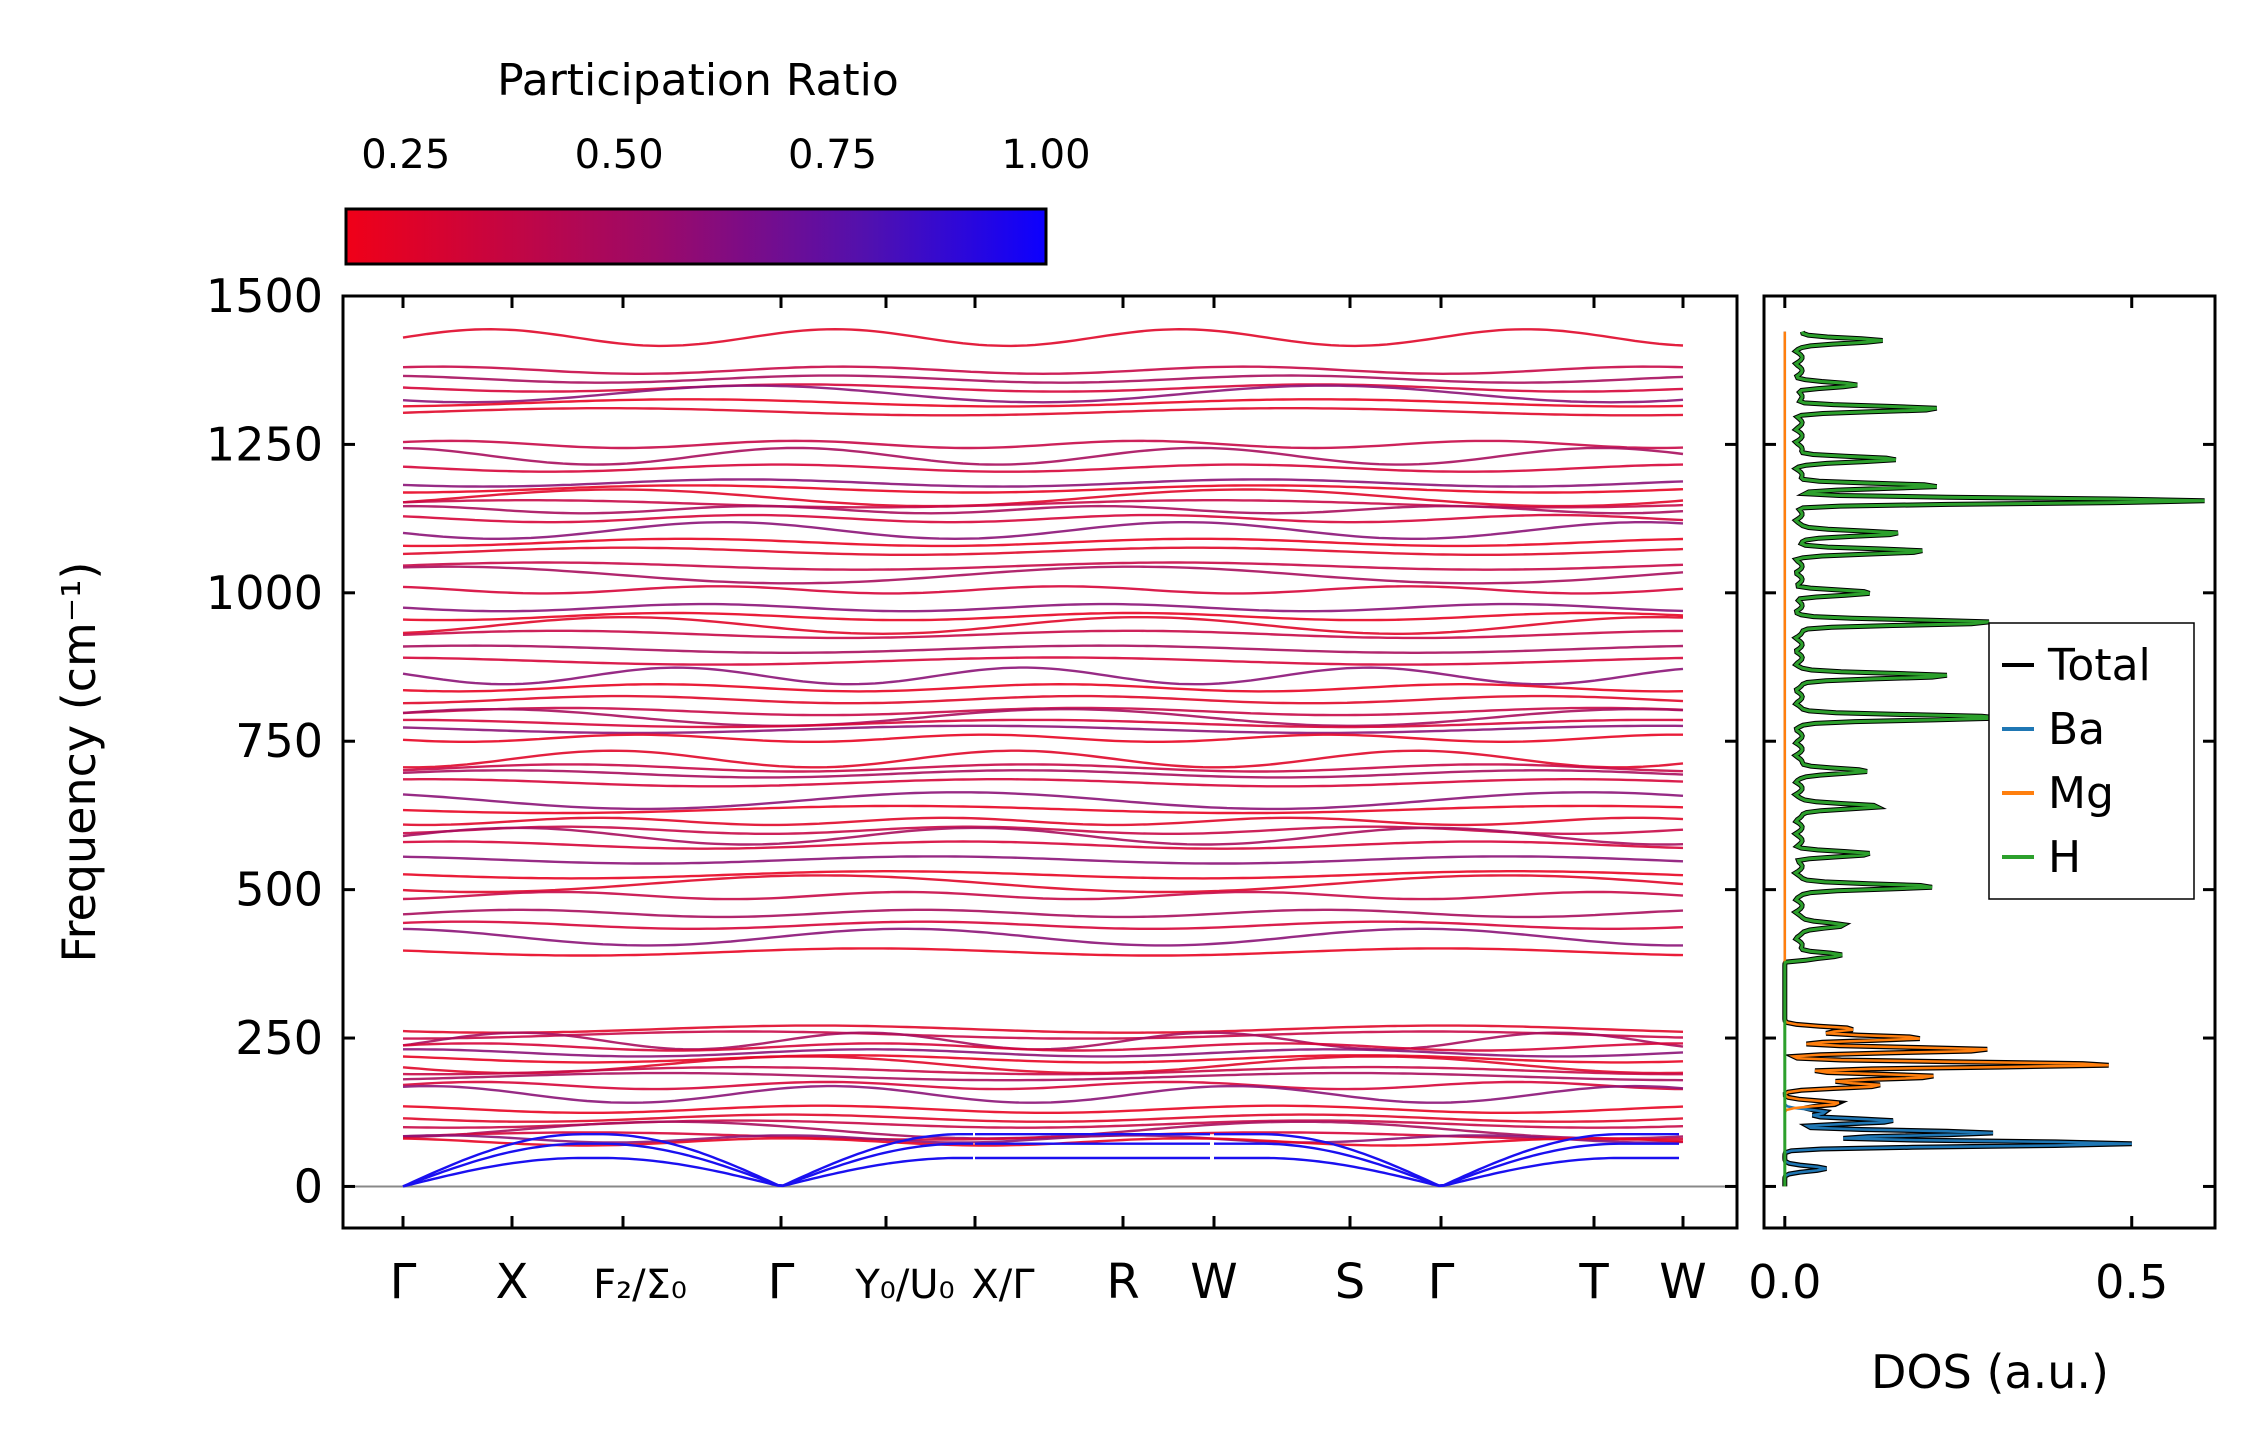 This screenshot has width=2259, height=1455. I want to click on dos-curves, so click(1993, 758).